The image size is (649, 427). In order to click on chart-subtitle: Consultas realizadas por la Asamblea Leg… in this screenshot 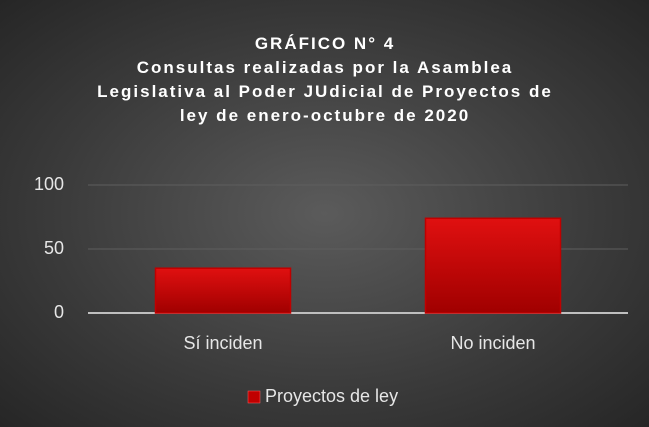, I will do `click(325, 91)`.